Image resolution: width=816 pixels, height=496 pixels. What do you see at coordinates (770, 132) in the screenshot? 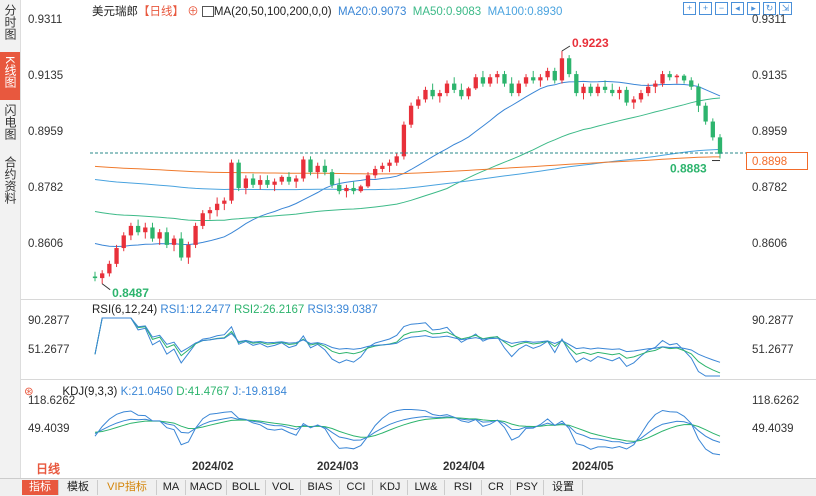
I see `price-axis-label-right: 0.8959` at bounding box center [770, 132].